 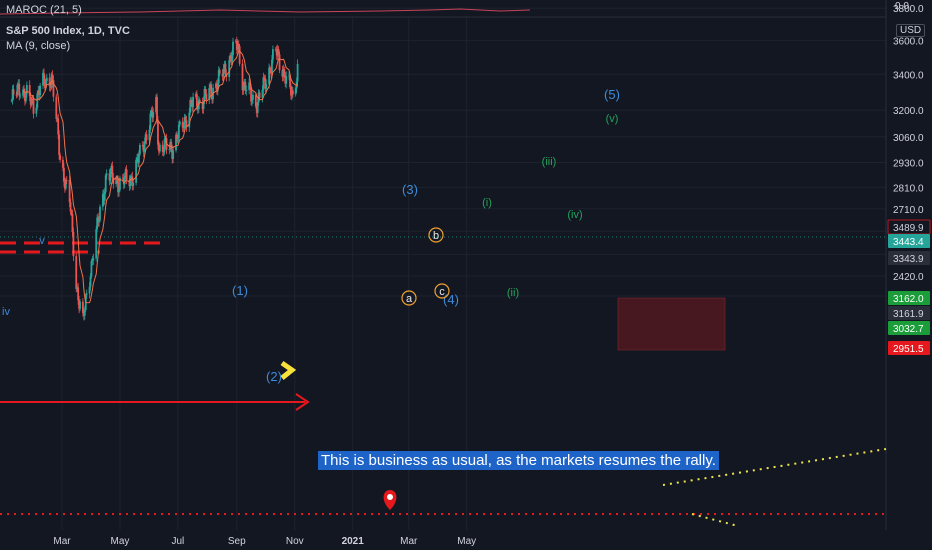 What do you see at coordinates (902, 6) in the screenshot?
I see `indicator-value: 0.0` at bounding box center [902, 6].